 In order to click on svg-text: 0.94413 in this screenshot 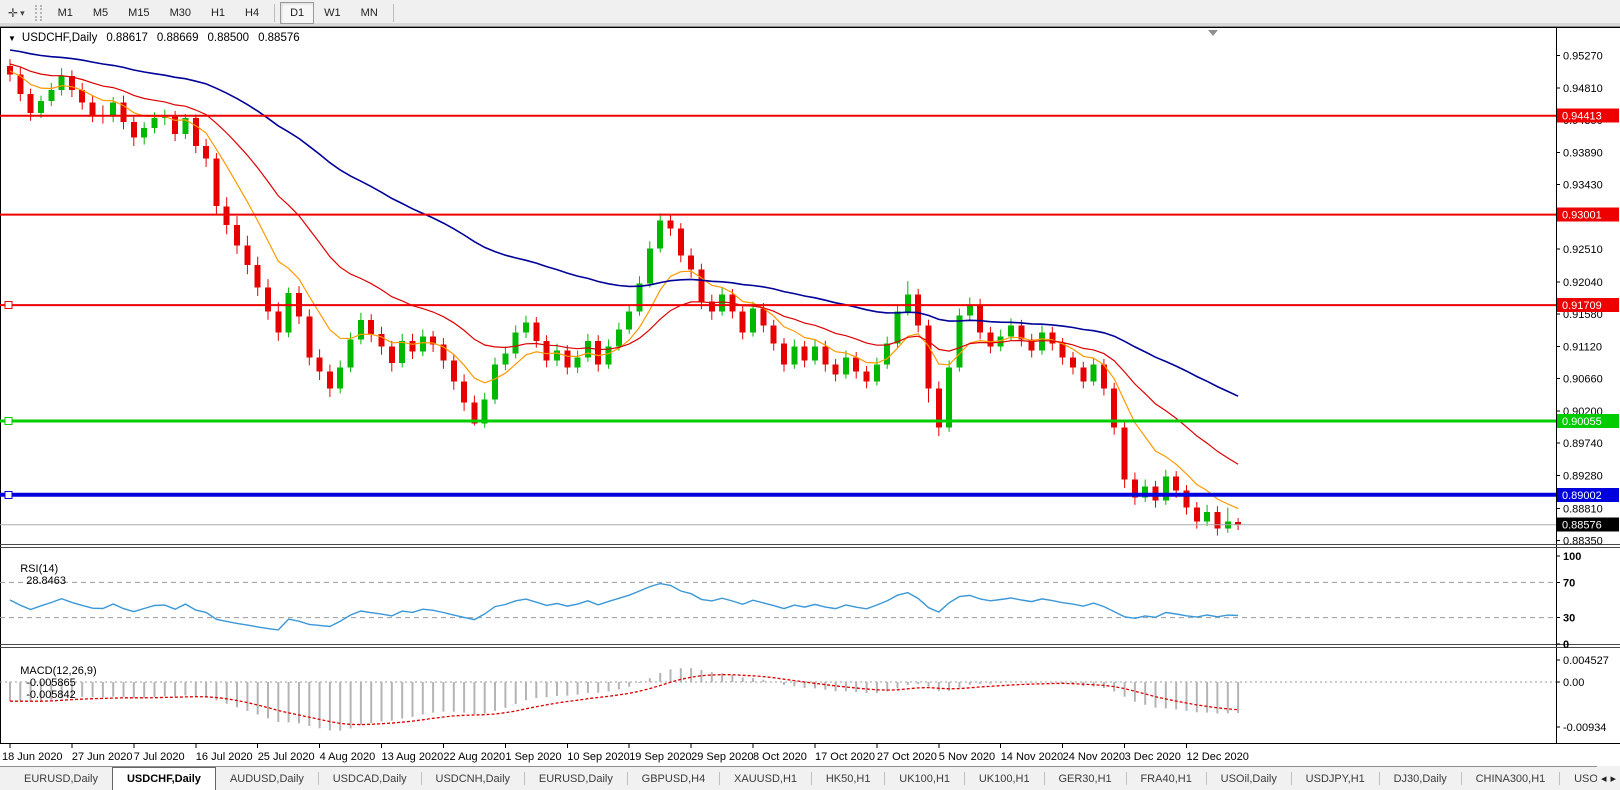, I will do `click(1582, 117)`.